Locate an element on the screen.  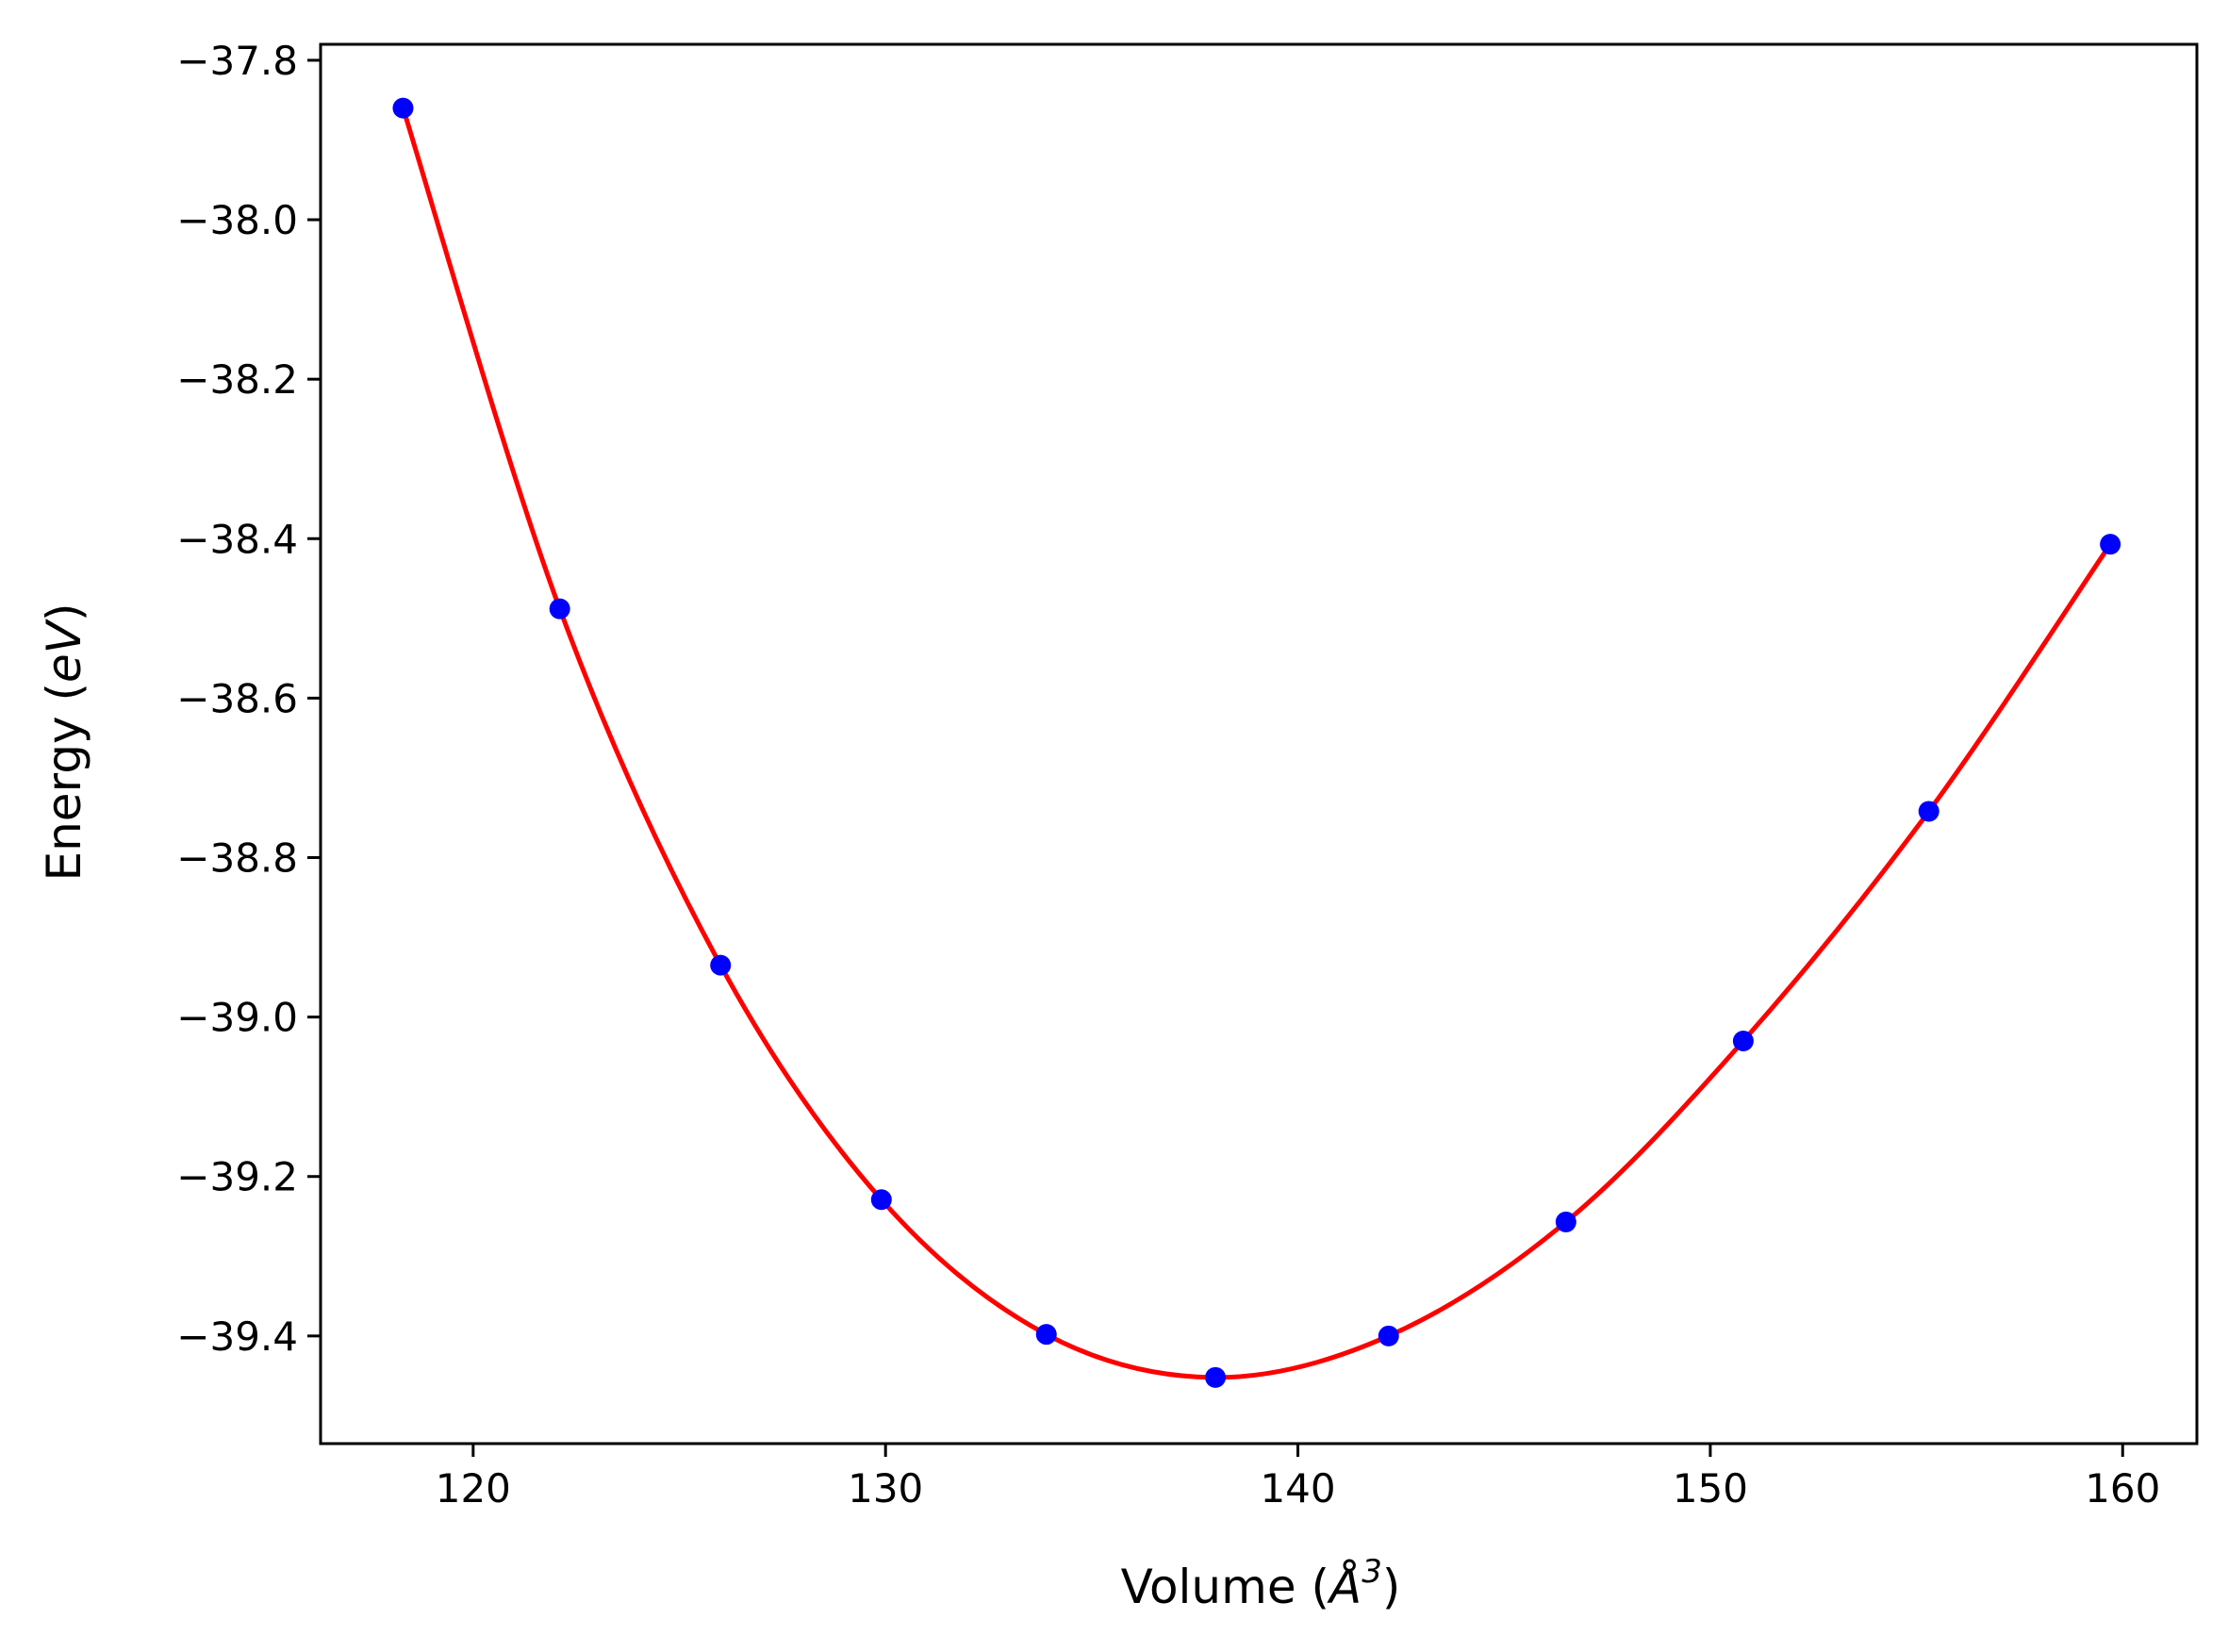
y-tick-label: −38.0 is located at coordinates (237, 220).